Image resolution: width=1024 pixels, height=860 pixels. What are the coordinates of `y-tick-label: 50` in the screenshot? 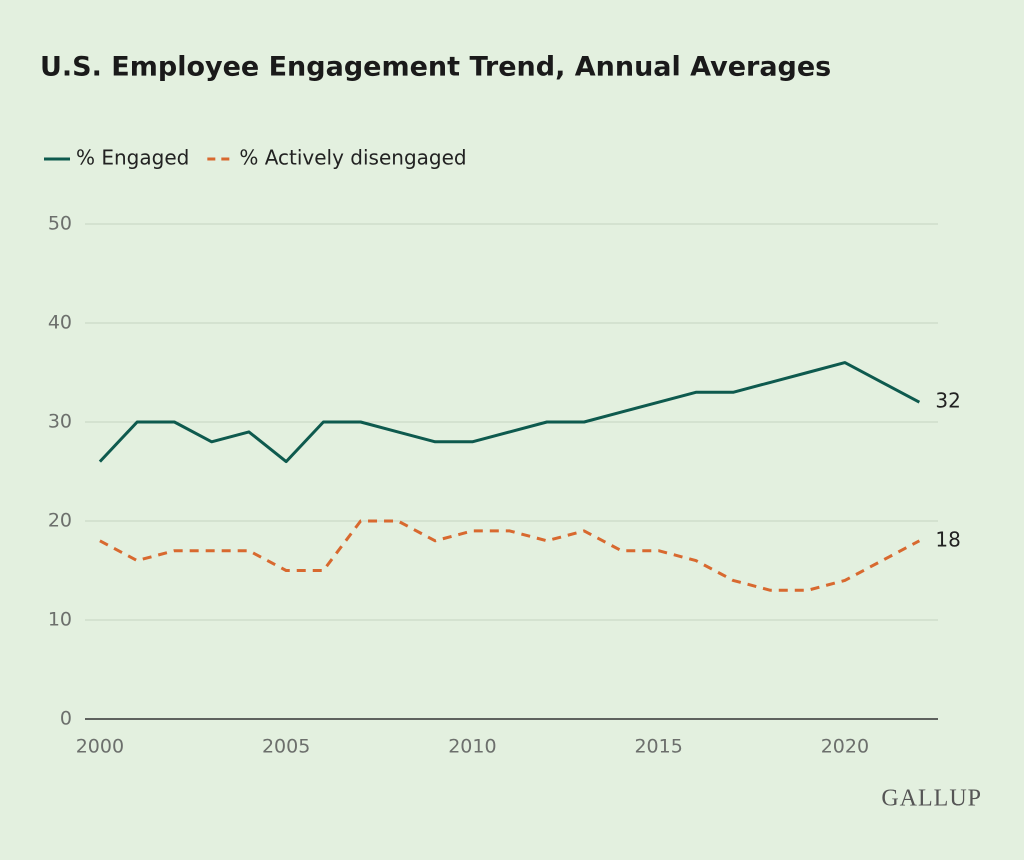 It's located at (60, 224).